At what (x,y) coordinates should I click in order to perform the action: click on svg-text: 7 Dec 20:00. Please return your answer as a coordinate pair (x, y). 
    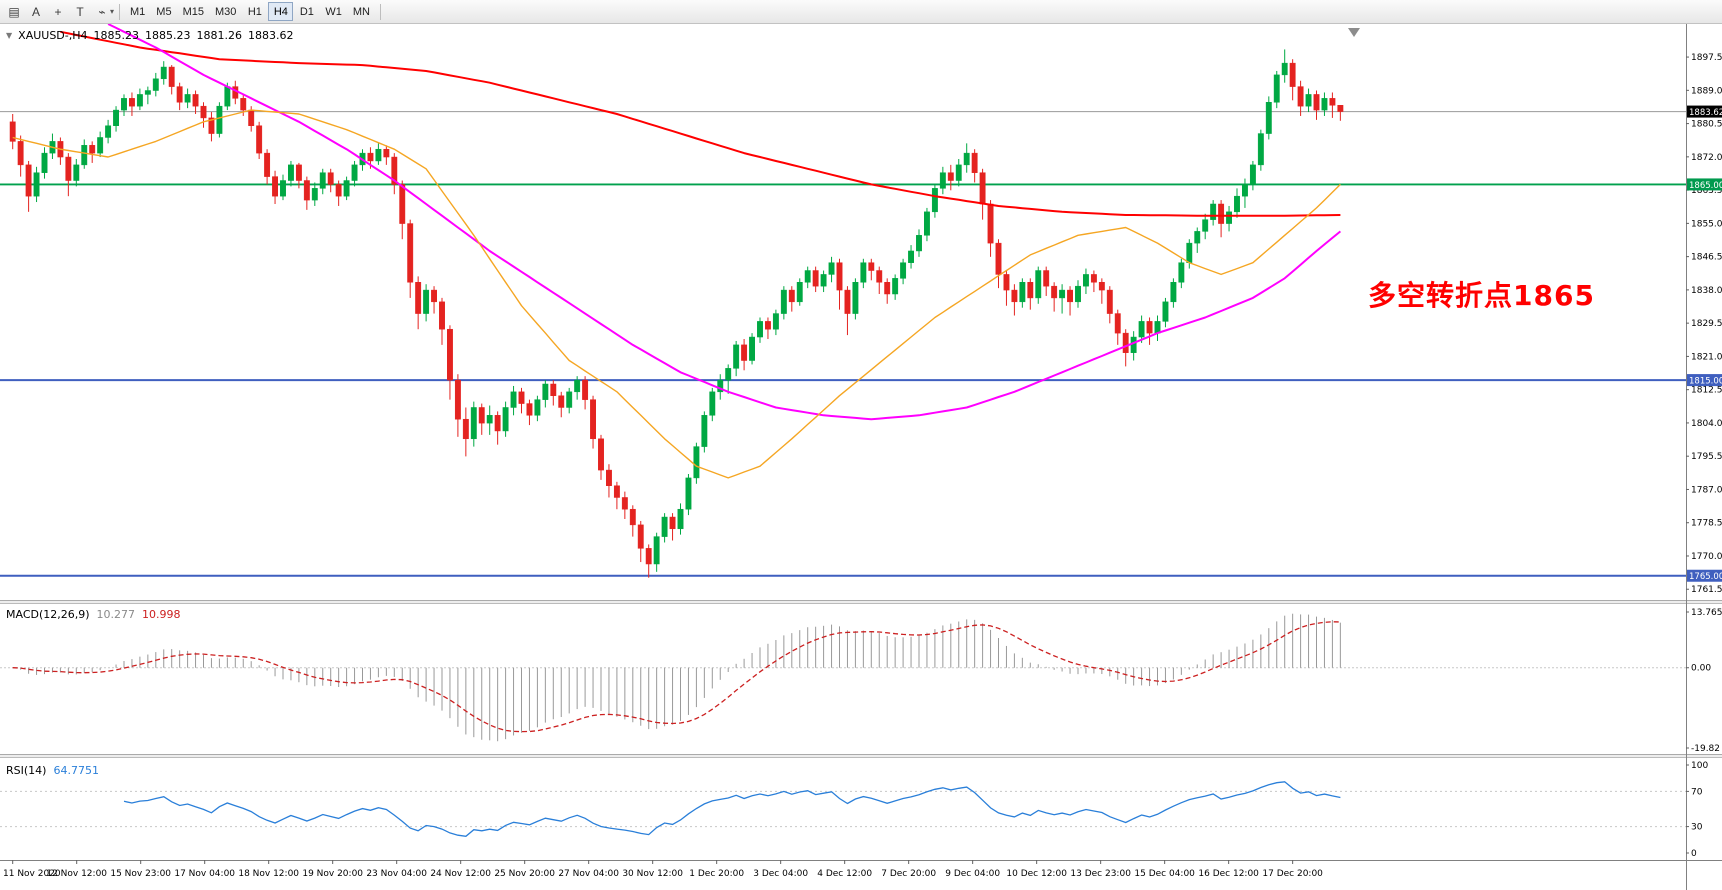
    Looking at the image, I should click on (908, 874).